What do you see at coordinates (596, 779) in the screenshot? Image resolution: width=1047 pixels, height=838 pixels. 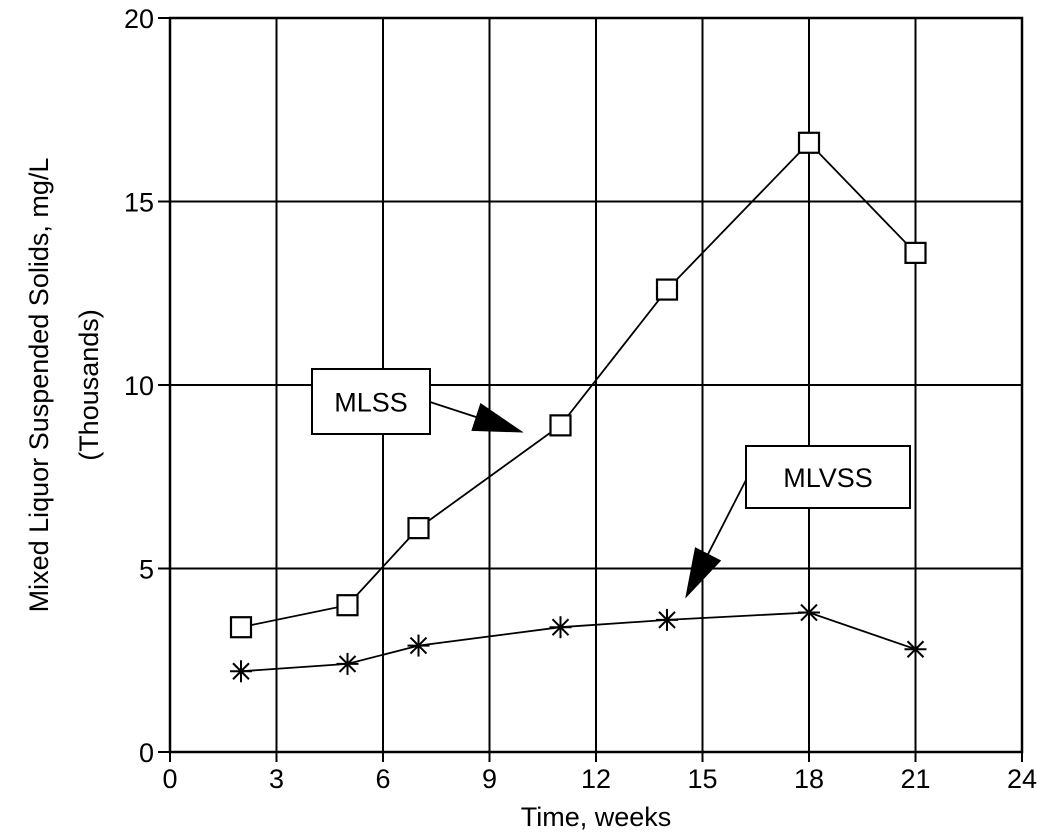 I see `x-tick-label: 12` at bounding box center [596, 779].